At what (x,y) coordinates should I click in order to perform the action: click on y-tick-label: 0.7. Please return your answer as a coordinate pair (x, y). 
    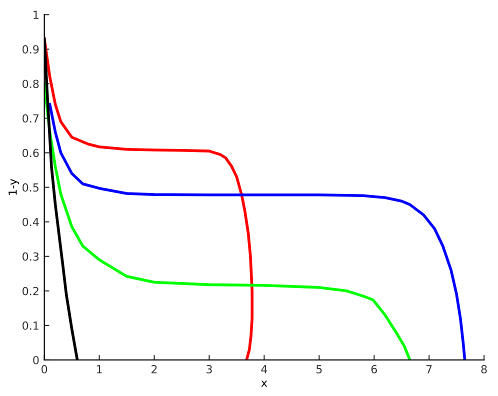
    Looking at the image, I should click on (30, 118).